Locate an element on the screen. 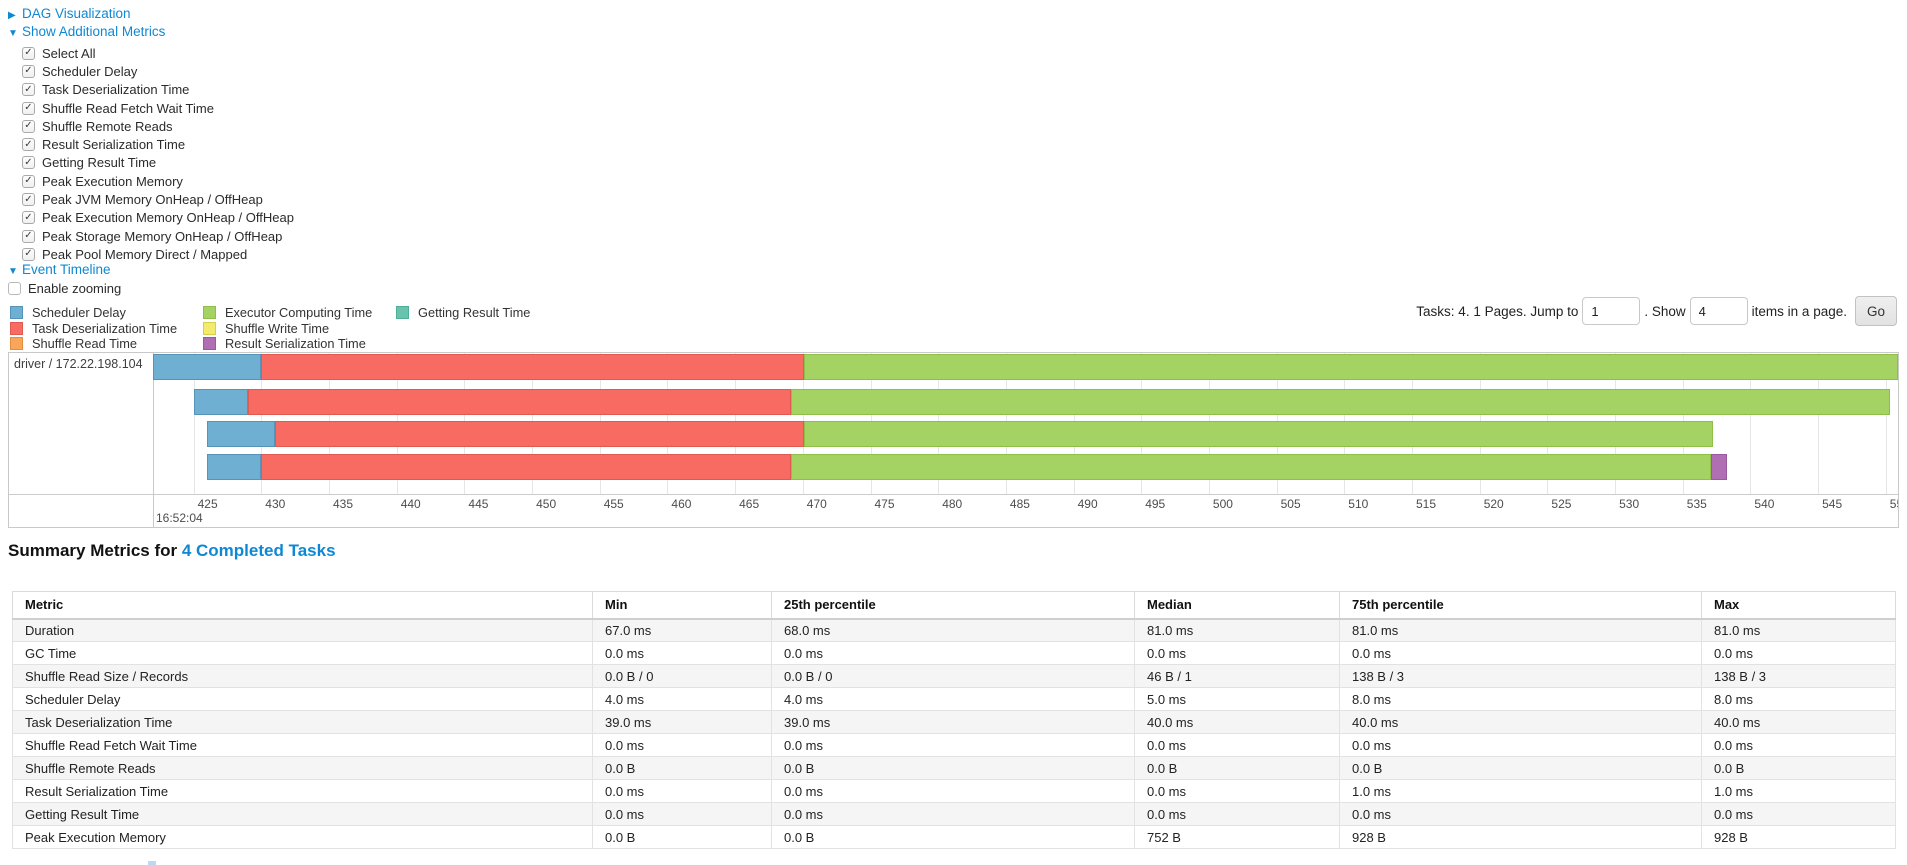 The width and height of the screenshot is (1907, 865). legend-swatch-getting-result is located at coordinates (402, 313).